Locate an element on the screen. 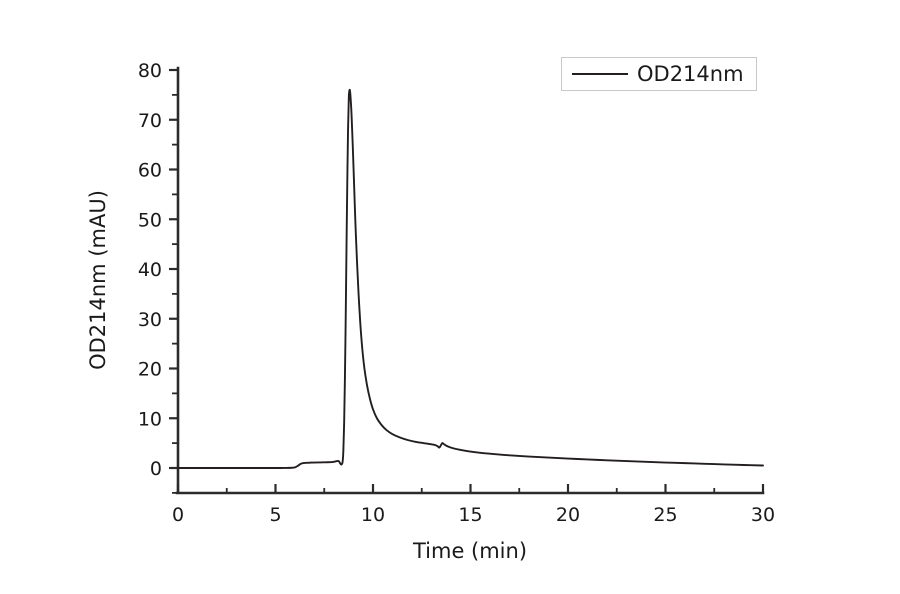  x-tick-label: 30 is located at coordinates (763, 515).